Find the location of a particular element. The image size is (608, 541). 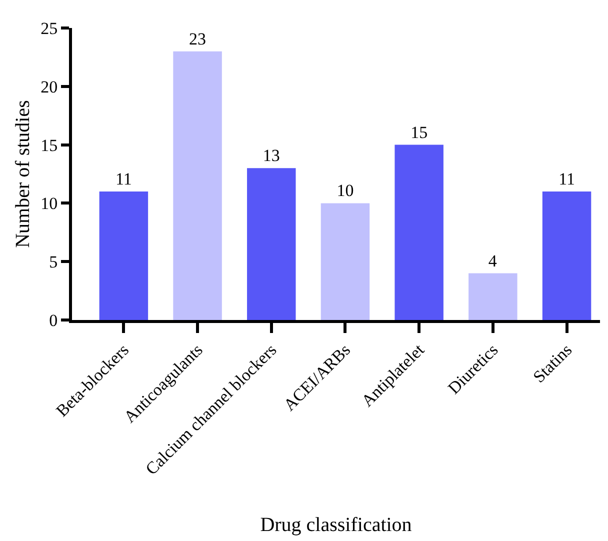

data-label: 4 is located at coordinates (493, 260).